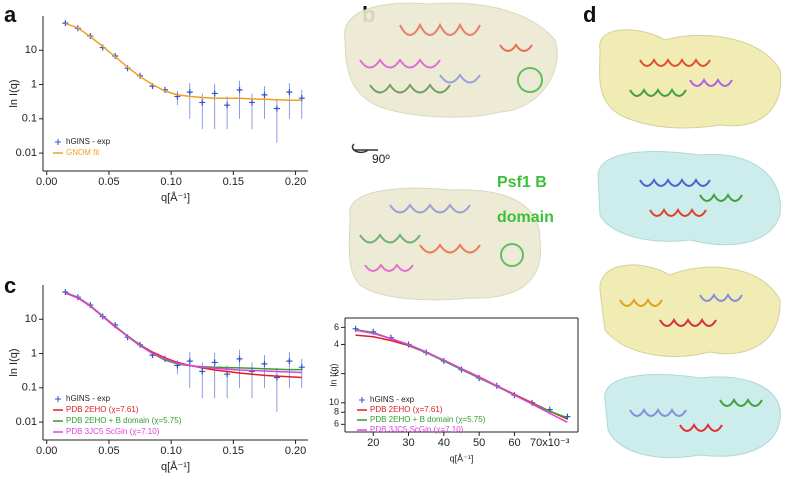  Describe the element at coordinates (550, 443) in the screenshot. I see `x-tick-label: 70x10⁻³` at that location.